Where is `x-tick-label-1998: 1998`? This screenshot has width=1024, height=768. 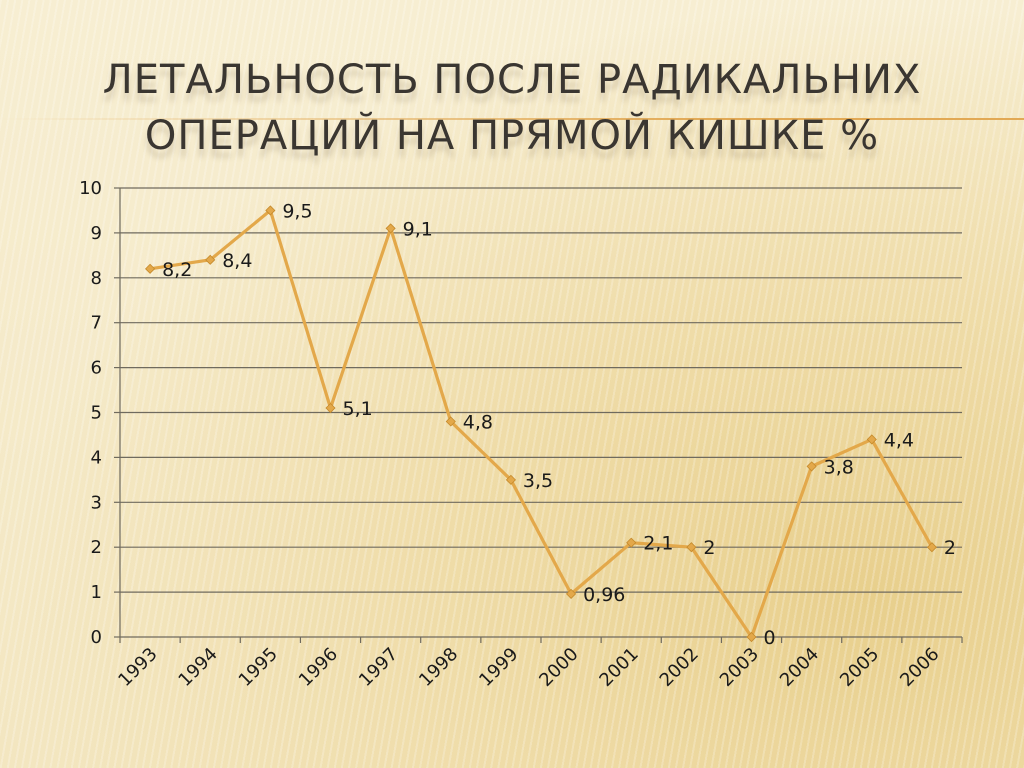 x-tick-label-1998: 1998 is located at coordinates (438, 667).